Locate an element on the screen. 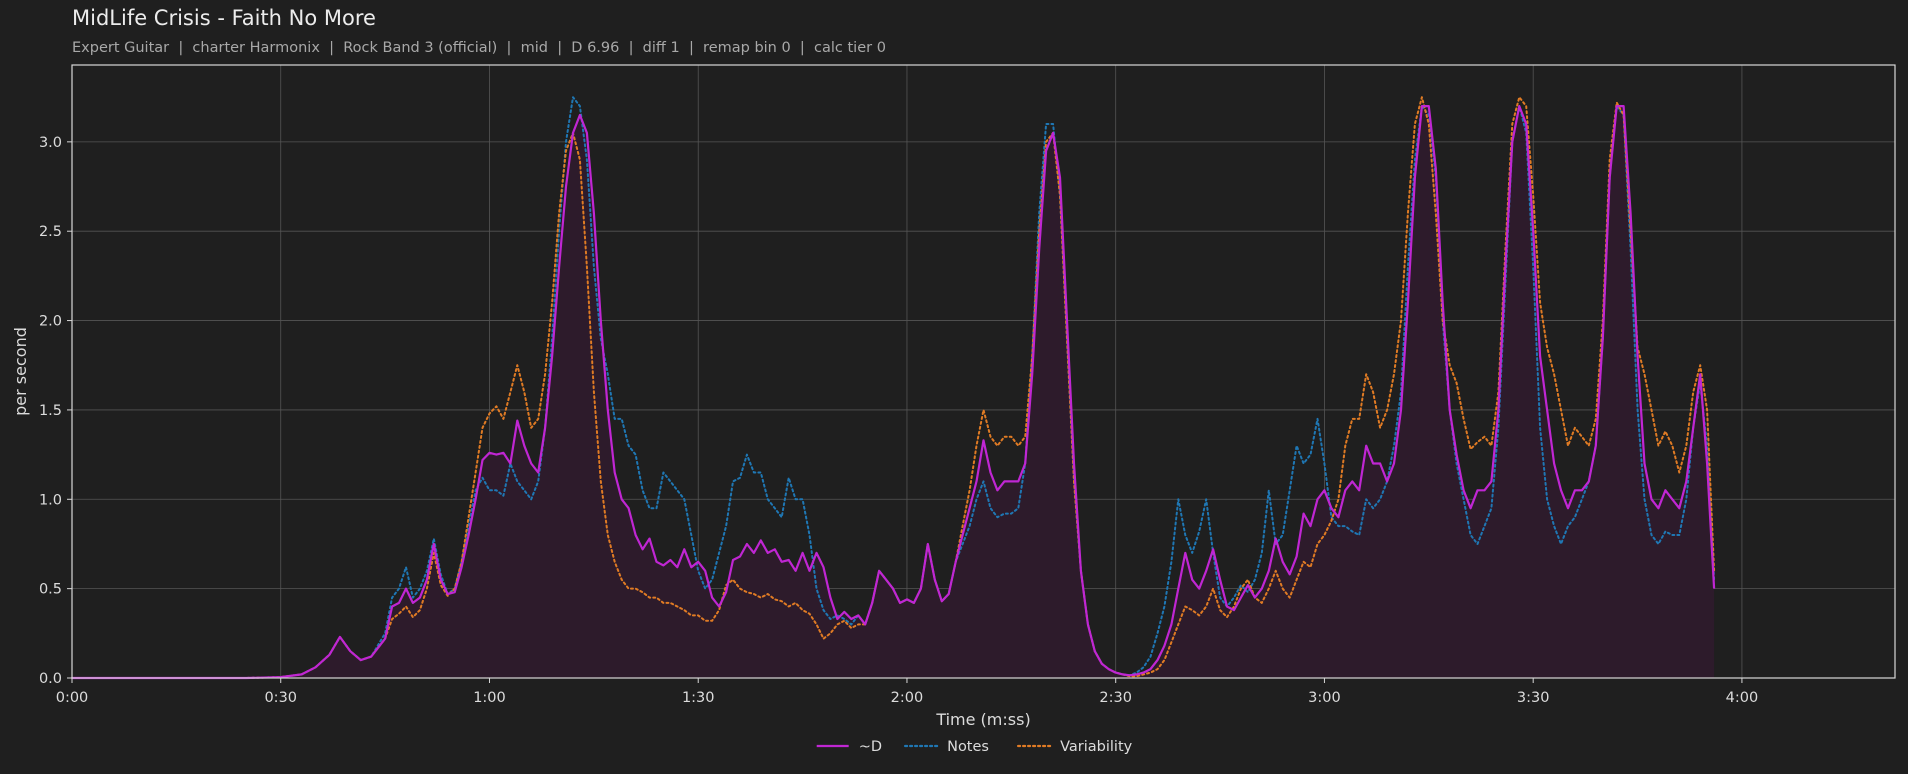  x-tick-label: 2:30 is located at coordinates (1115, 698).